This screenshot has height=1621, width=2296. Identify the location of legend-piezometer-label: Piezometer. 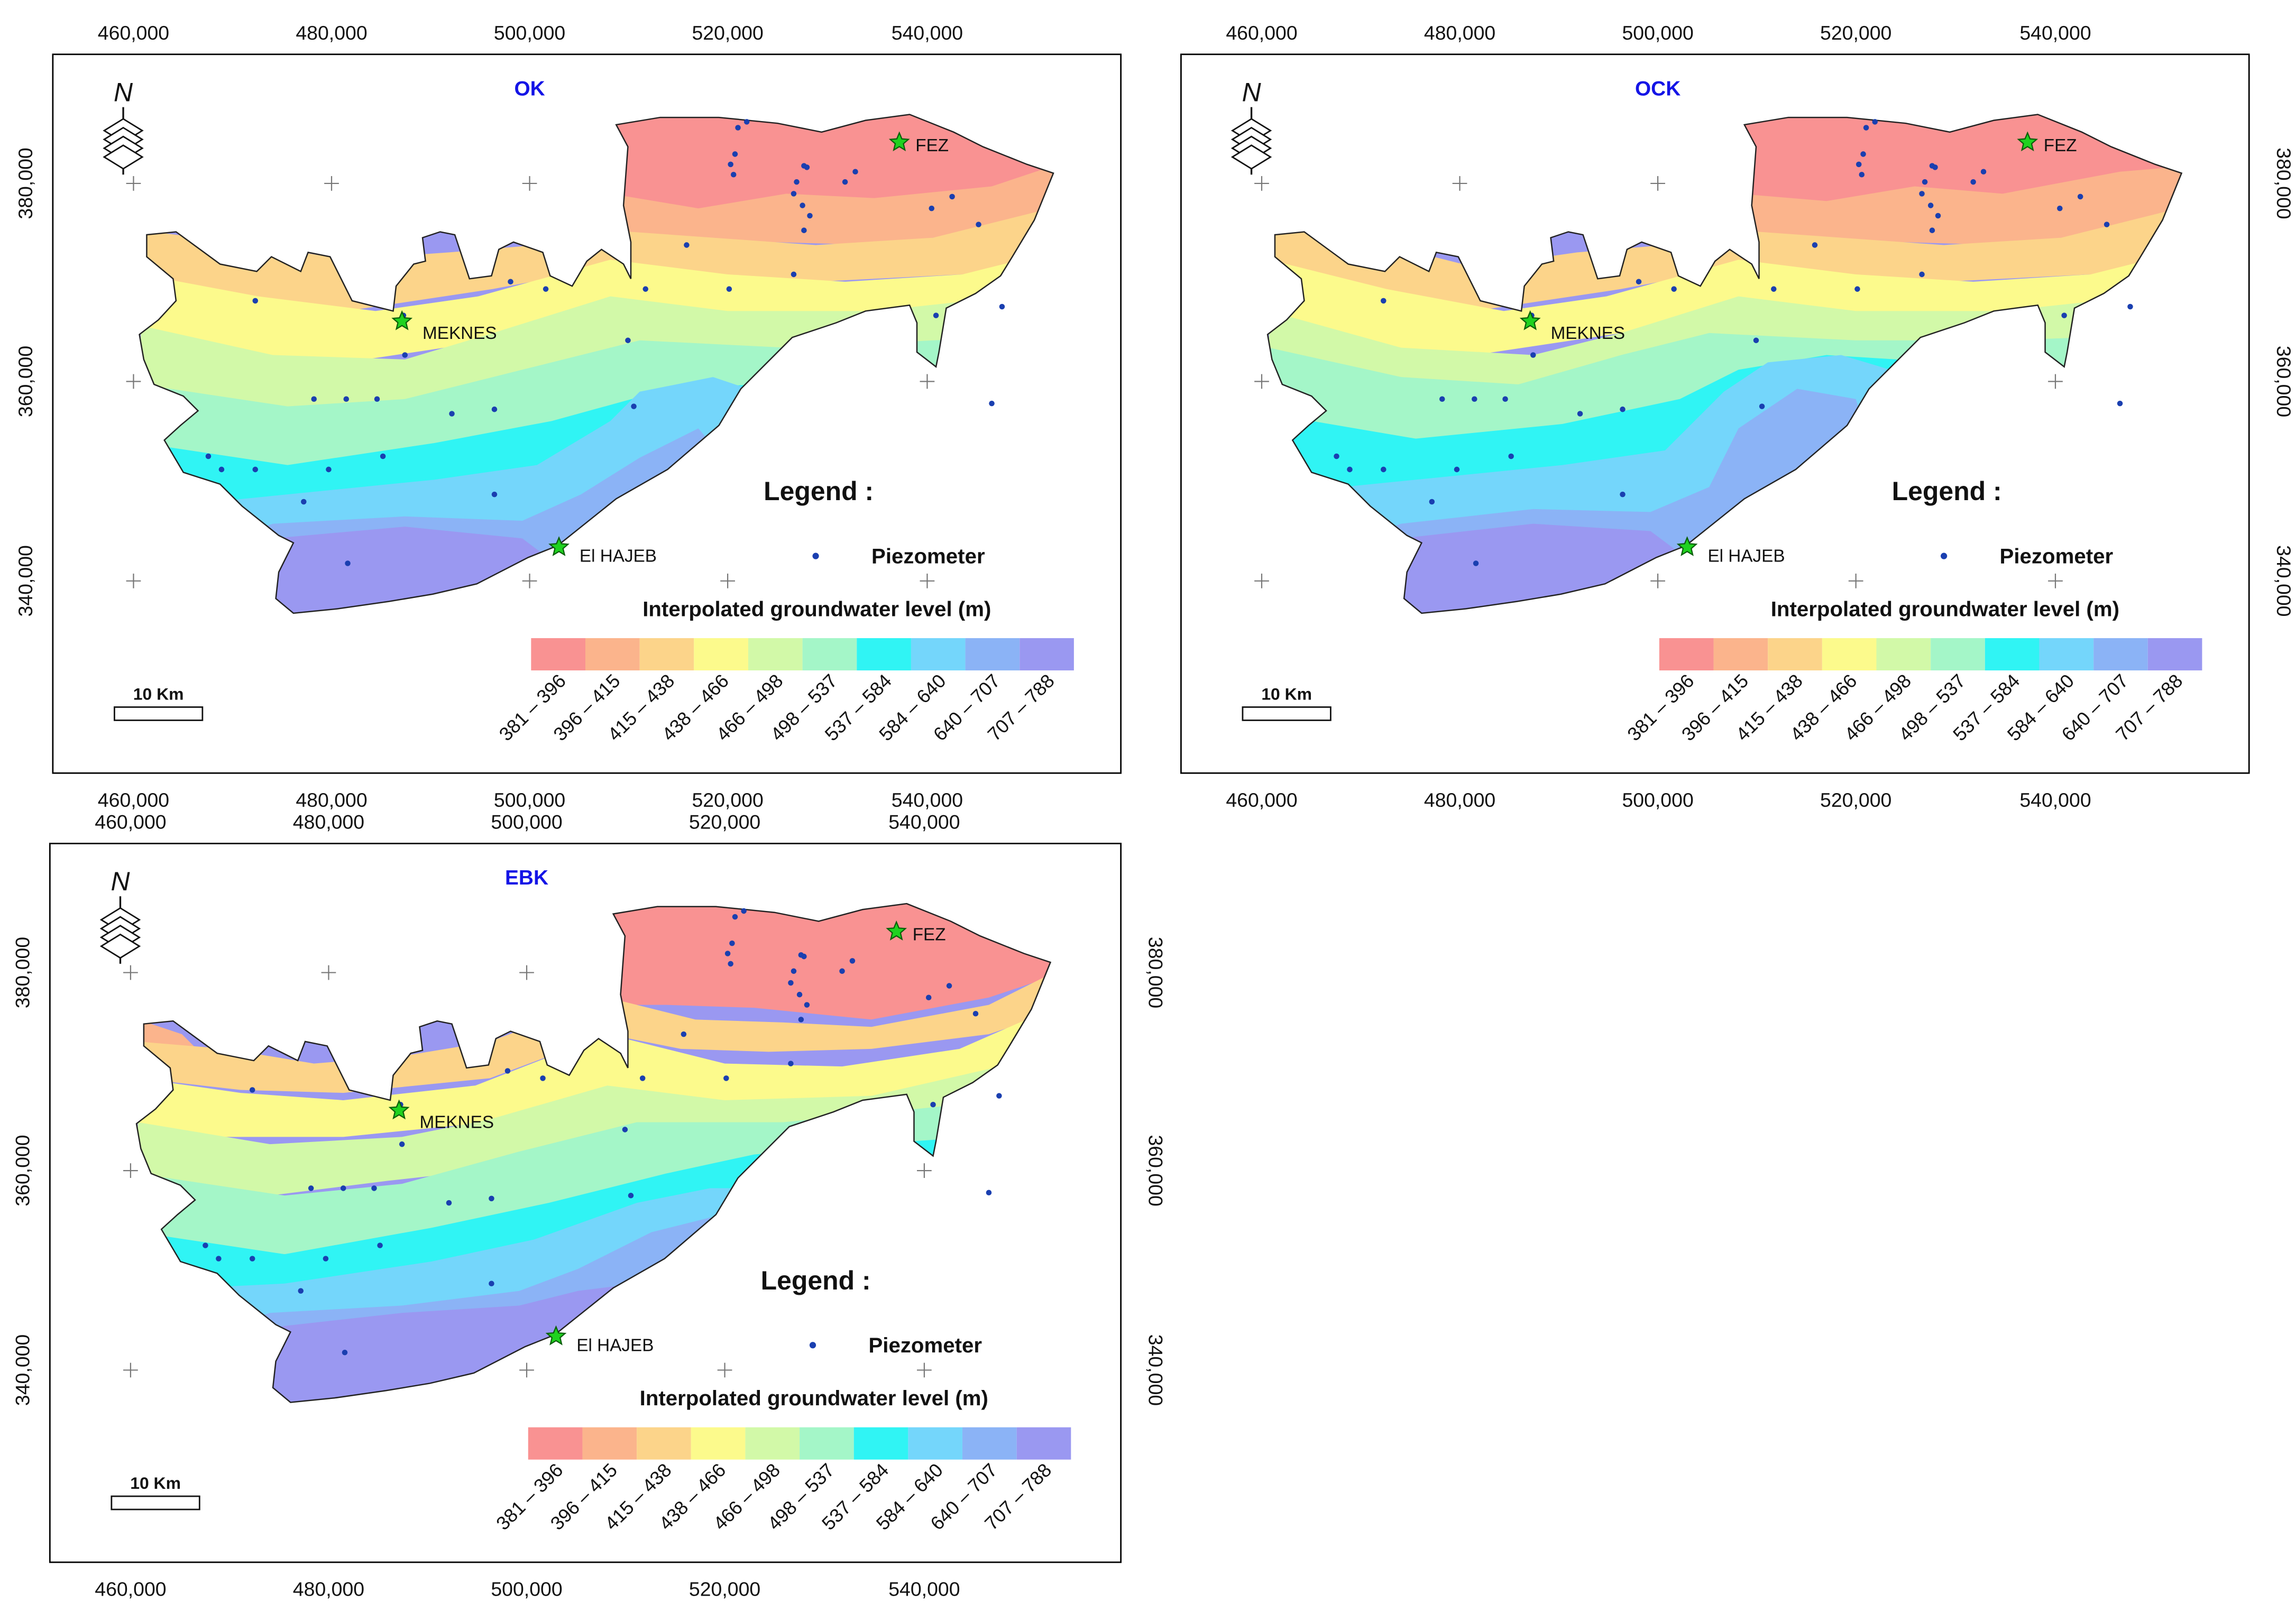
(2057, 556).